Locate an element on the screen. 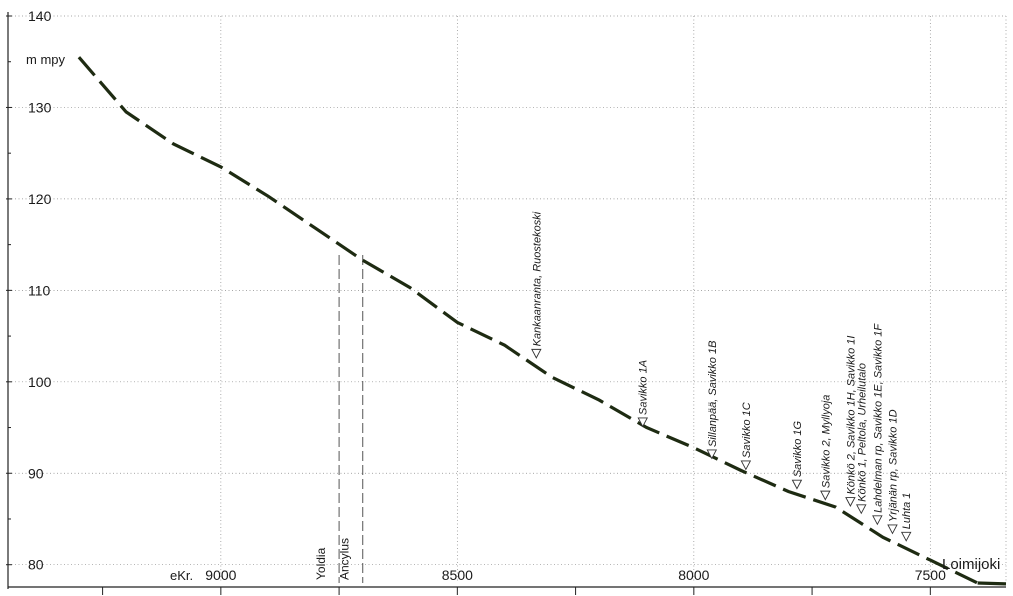 This screenshot has height=596, width=1013. site-marker-group: Savikko 2, Myllyoja is located at coordinates (826, 448).